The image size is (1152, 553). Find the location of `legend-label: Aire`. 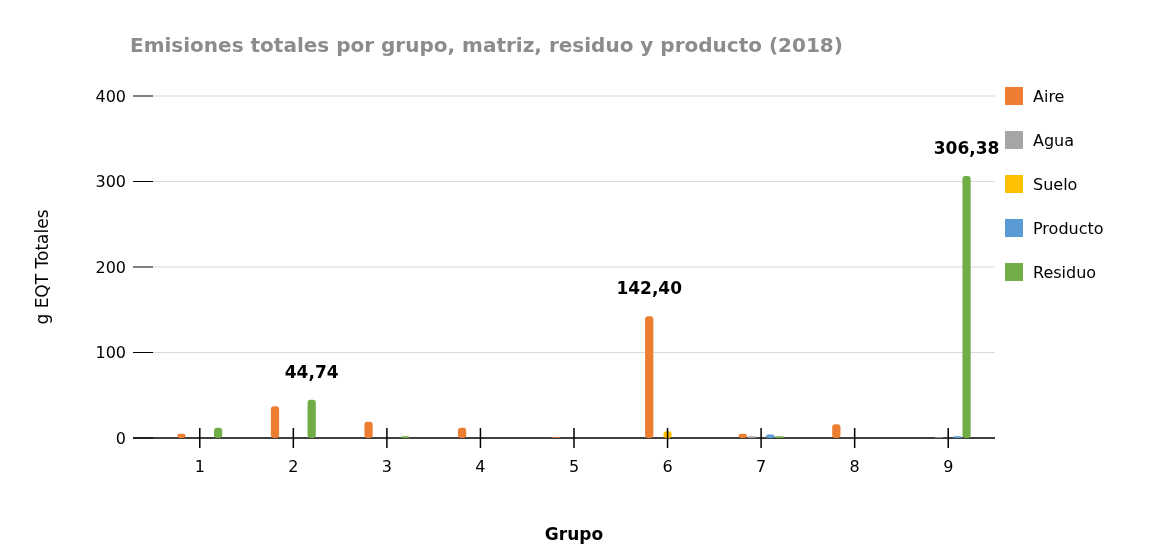

legend-label: Aire is located at coordinates (1049, 96).